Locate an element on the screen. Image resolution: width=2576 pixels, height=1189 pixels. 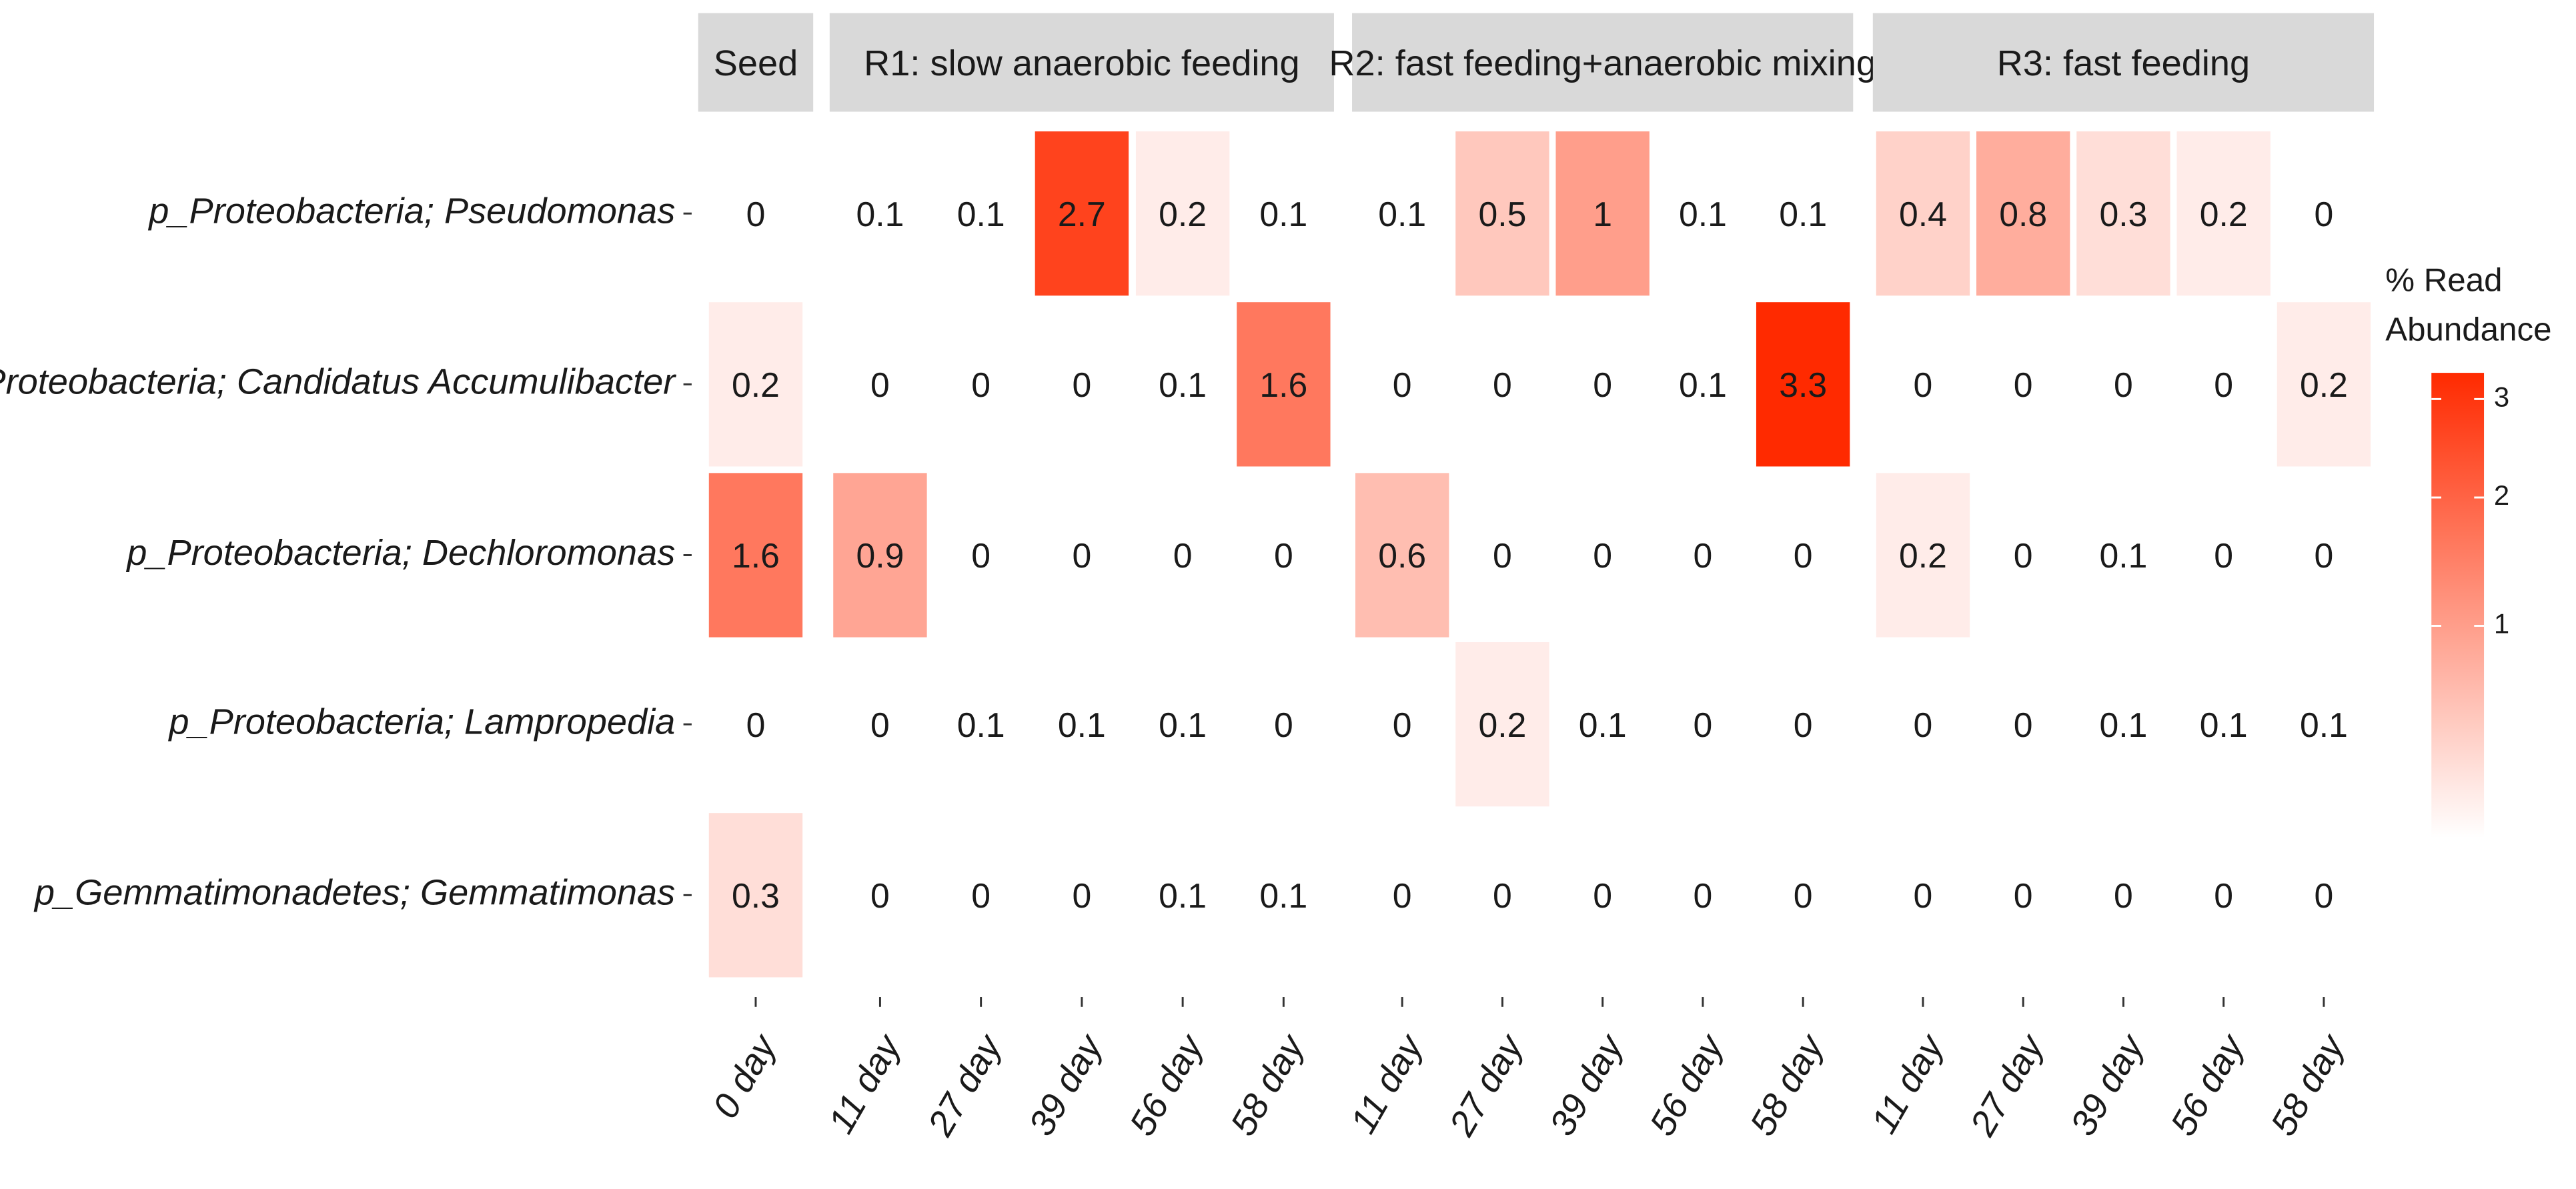
facet-title: R1: slow anaerobic feeding is located at coordinates (1081, 63).